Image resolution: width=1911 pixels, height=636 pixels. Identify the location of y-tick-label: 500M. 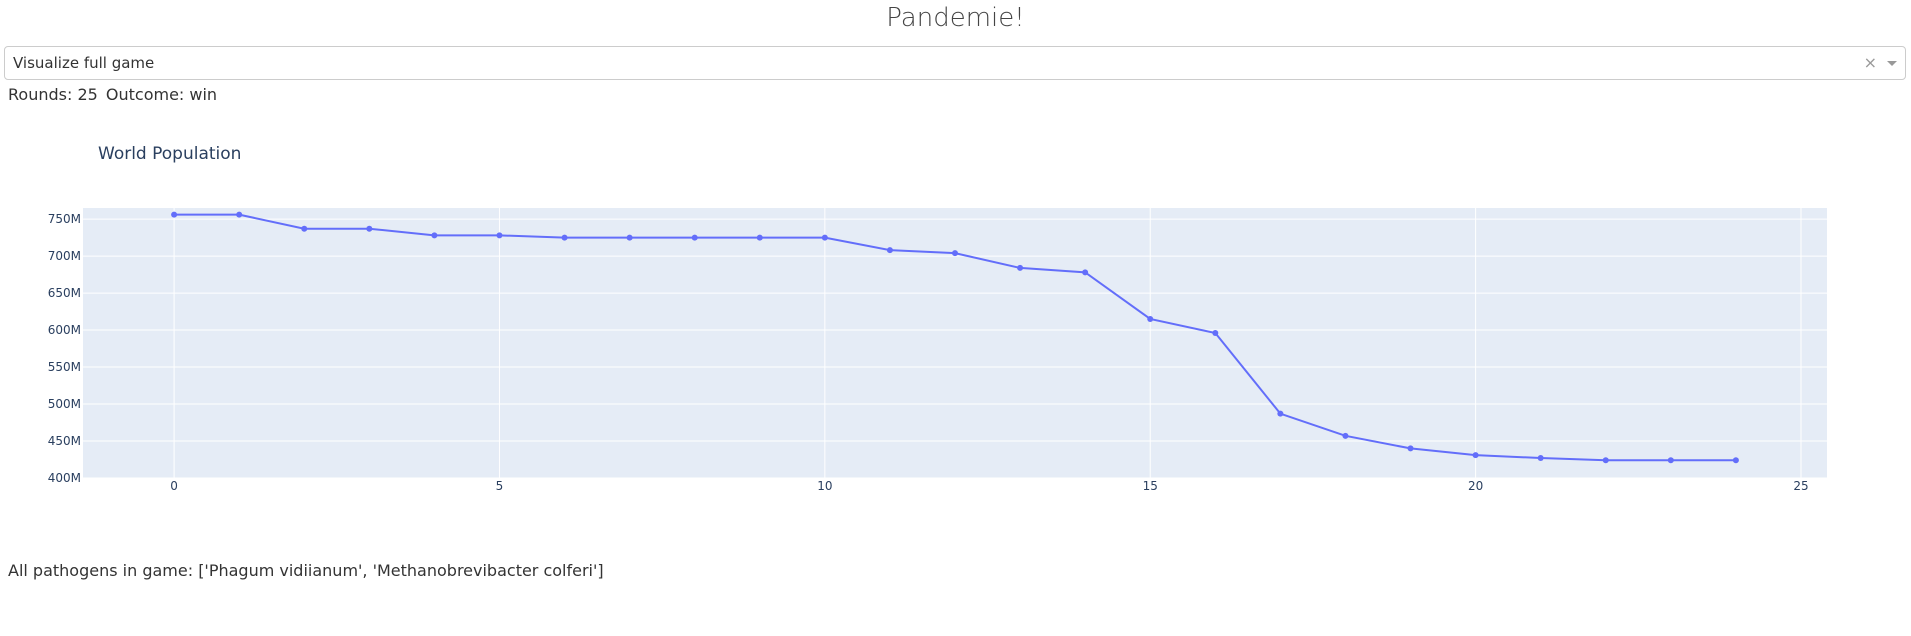
(64, 404).